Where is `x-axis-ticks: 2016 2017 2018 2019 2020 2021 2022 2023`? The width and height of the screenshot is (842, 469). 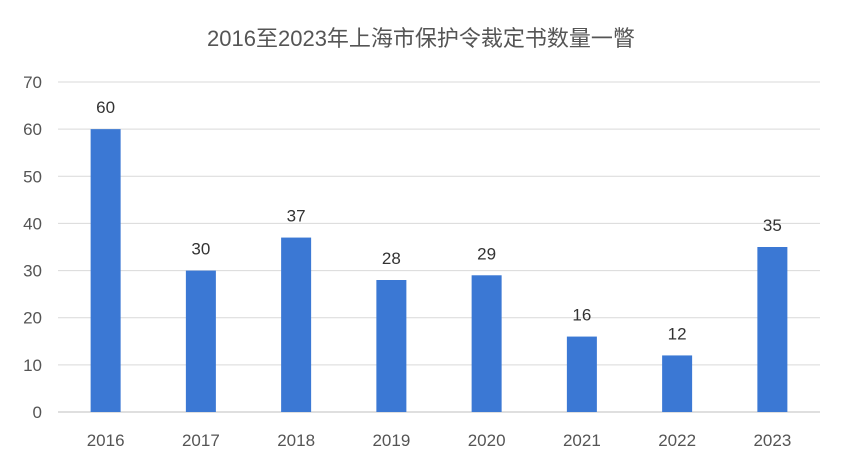
x-axis-ticks: 2016 2017 2018 2019 2020 2021 2022 2023 is located at coordinates (439, 440).